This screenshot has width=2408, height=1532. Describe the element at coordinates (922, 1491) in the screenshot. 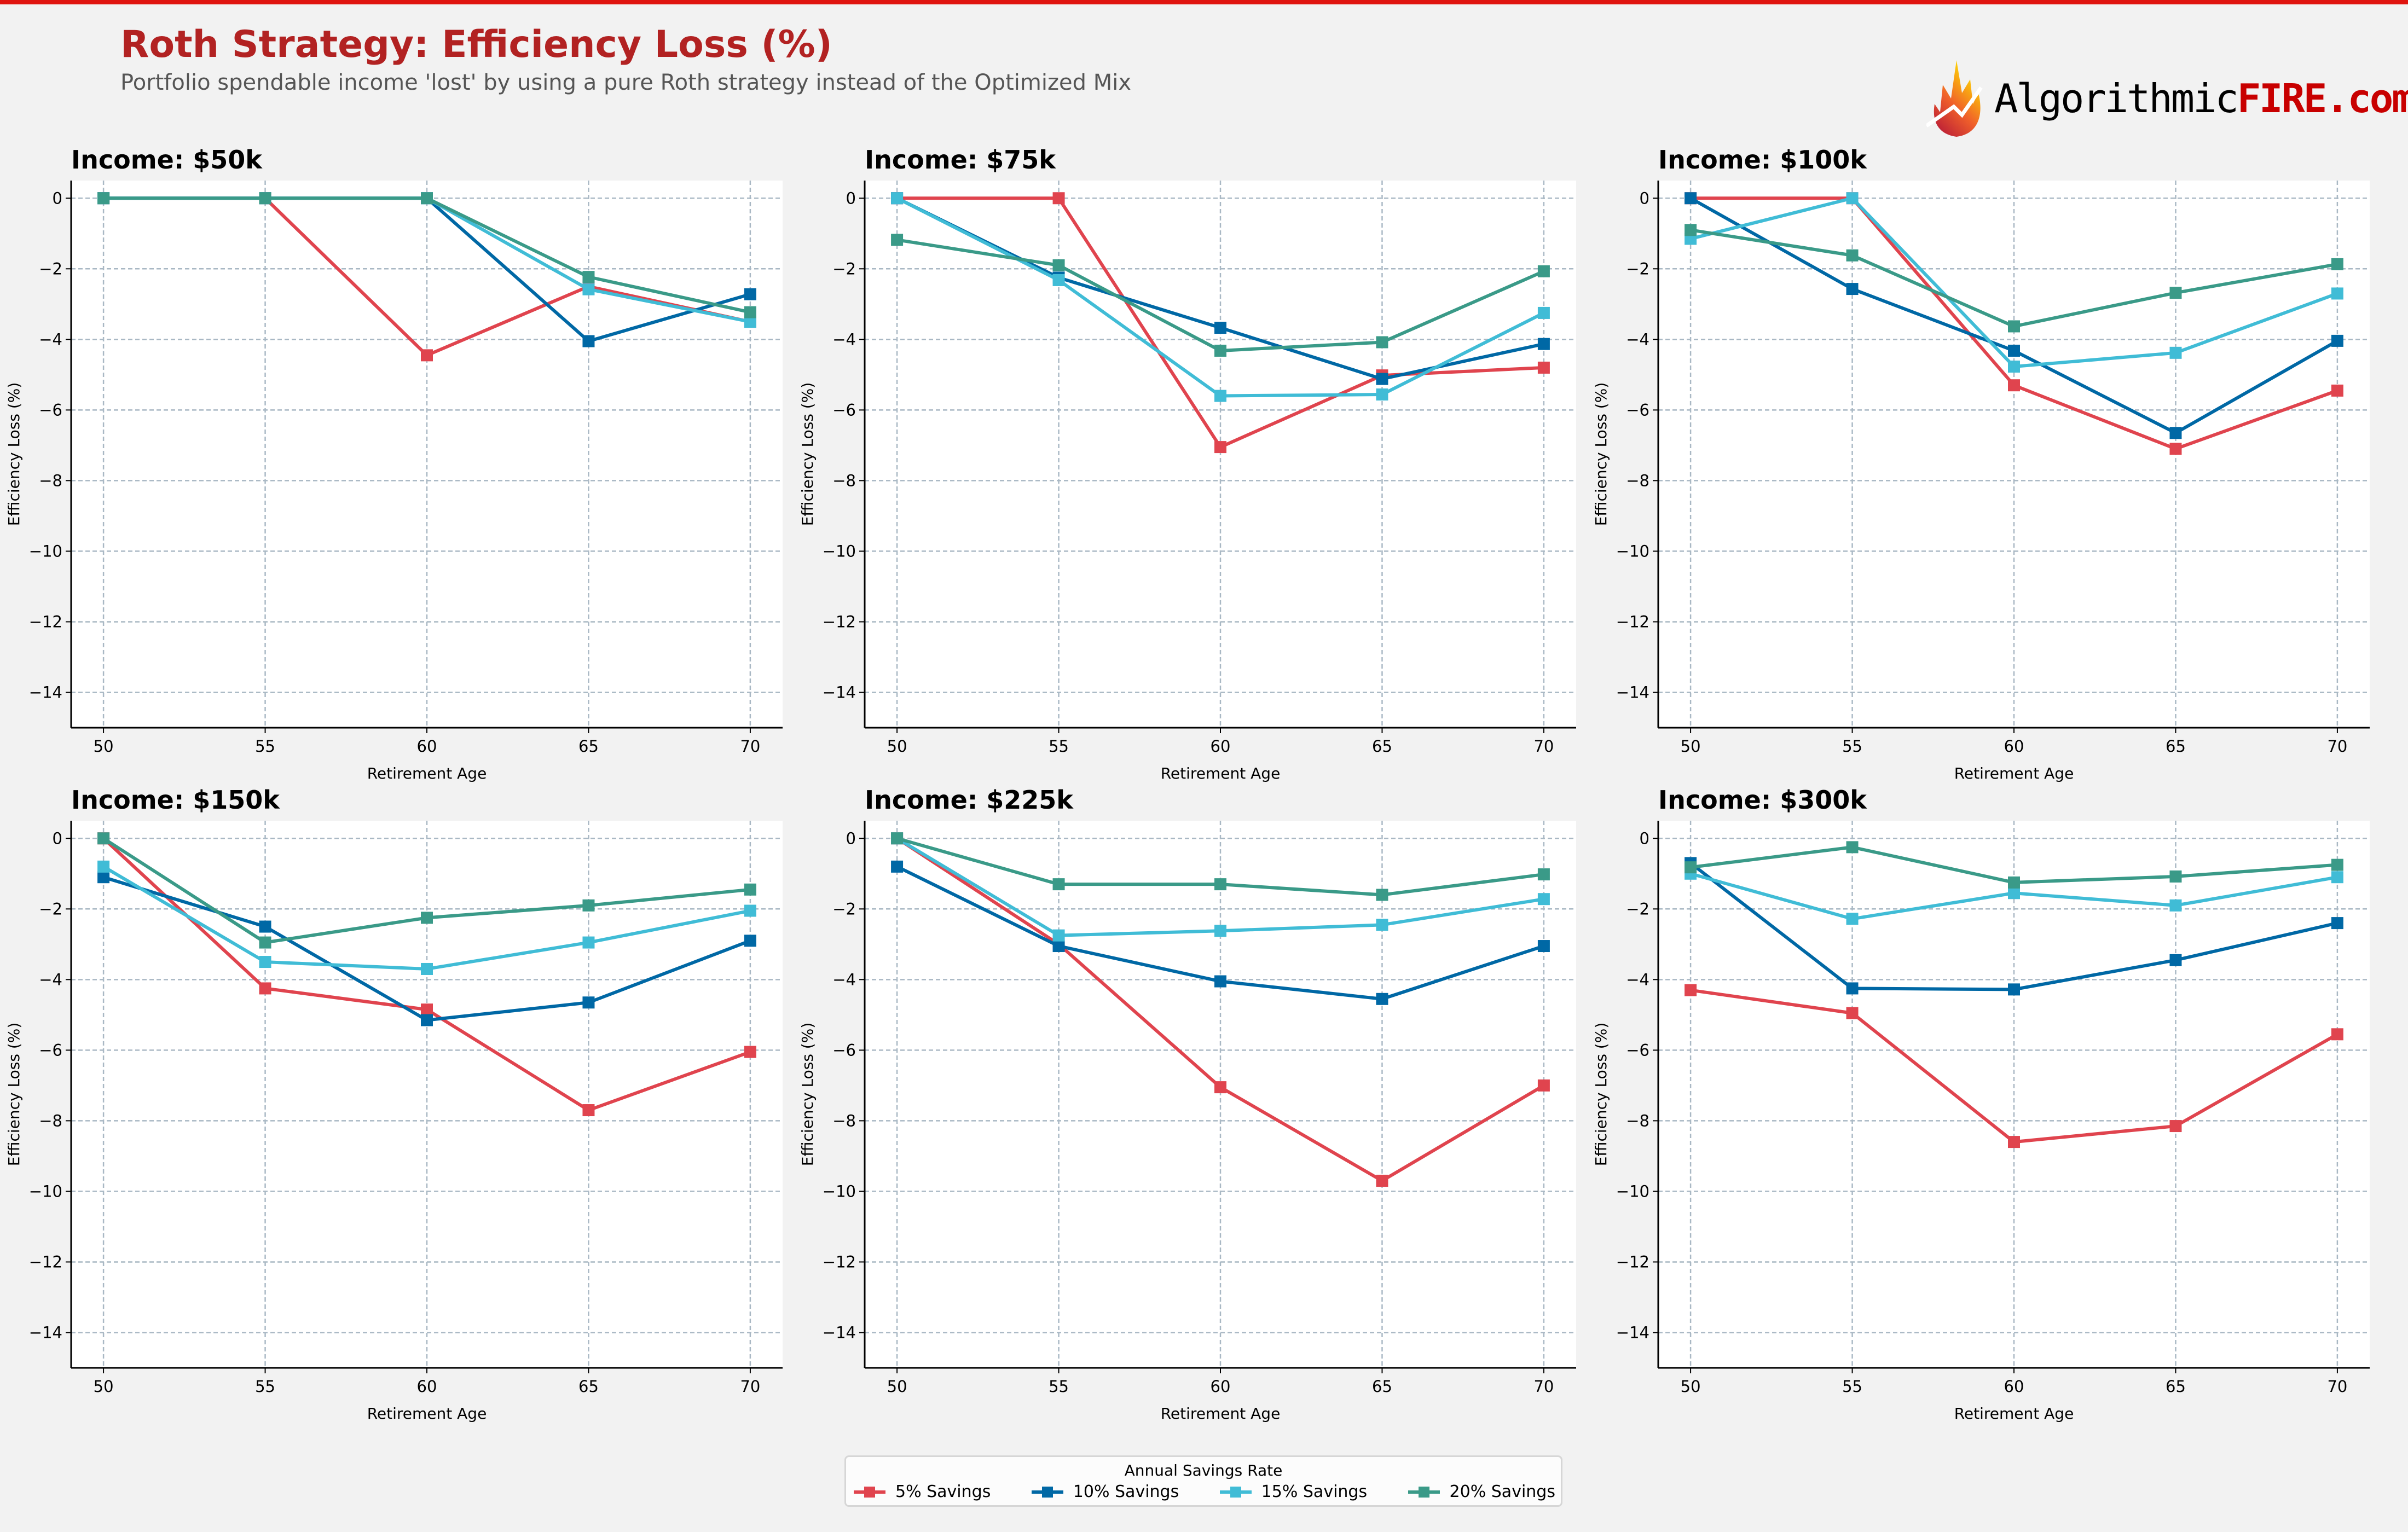

I see `legend-item: 5% Savings` at that location.